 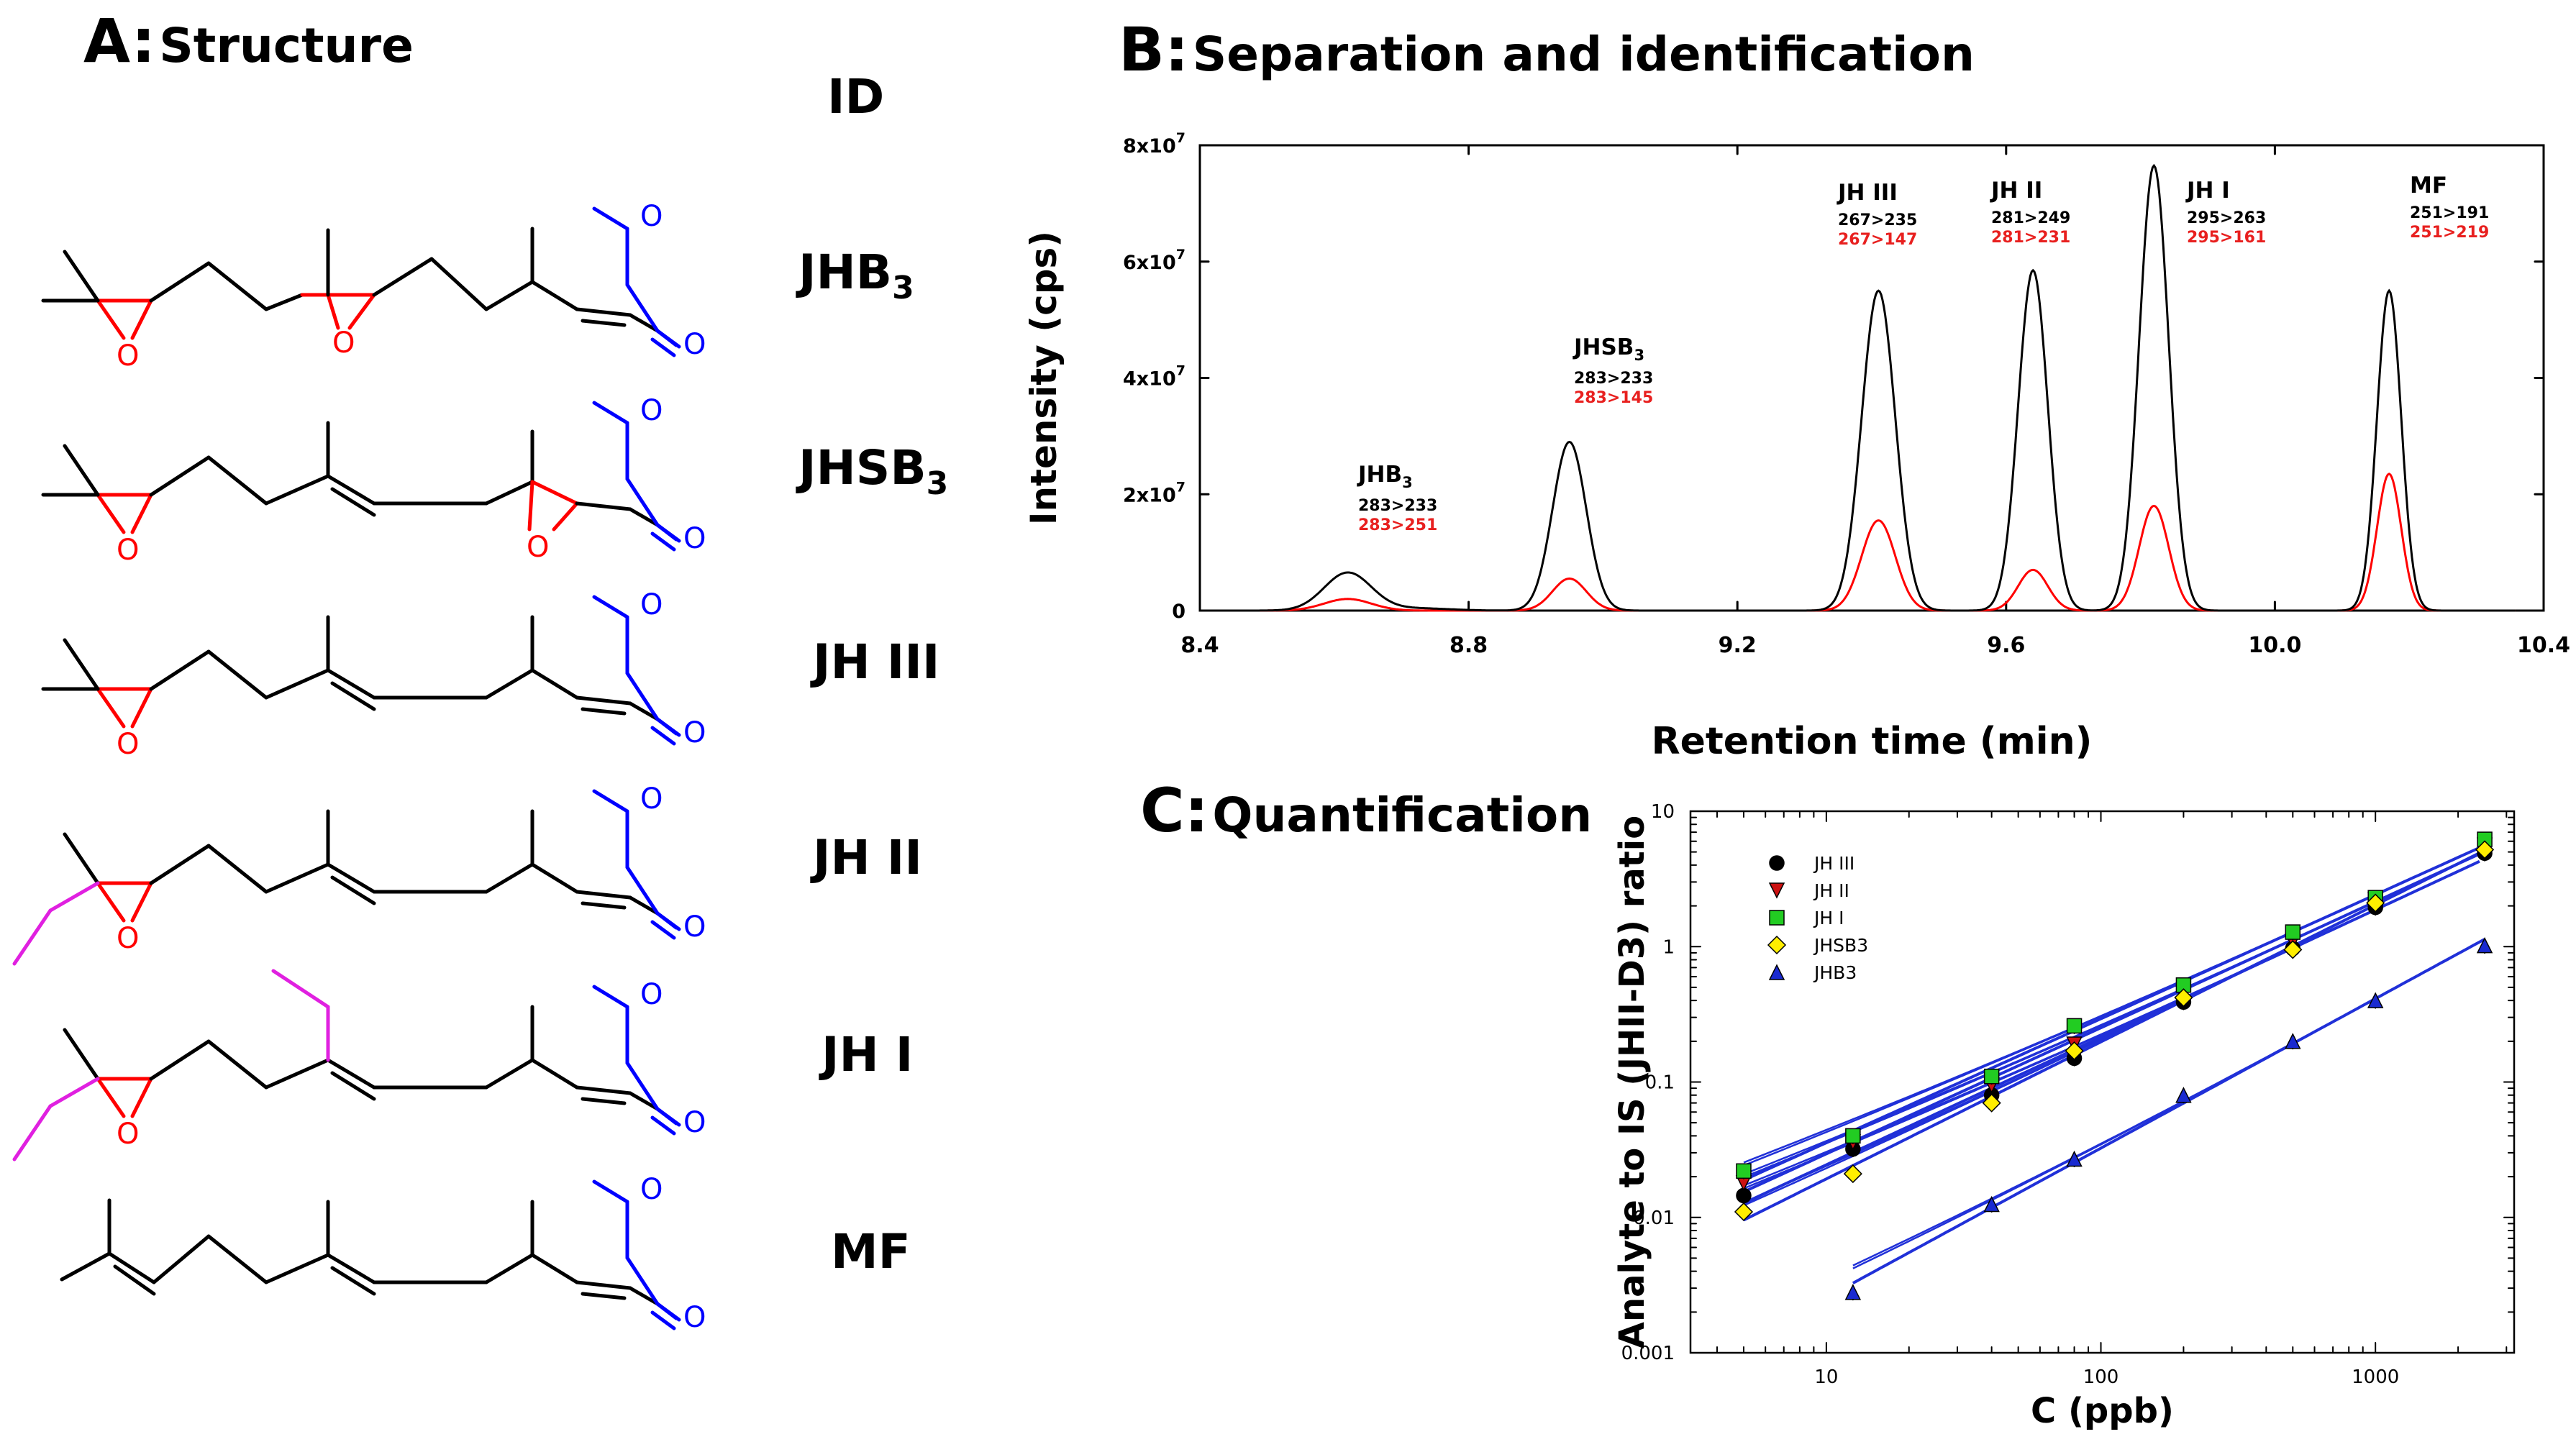 I want to click on id-header: ID, so click(x=856, y=96).